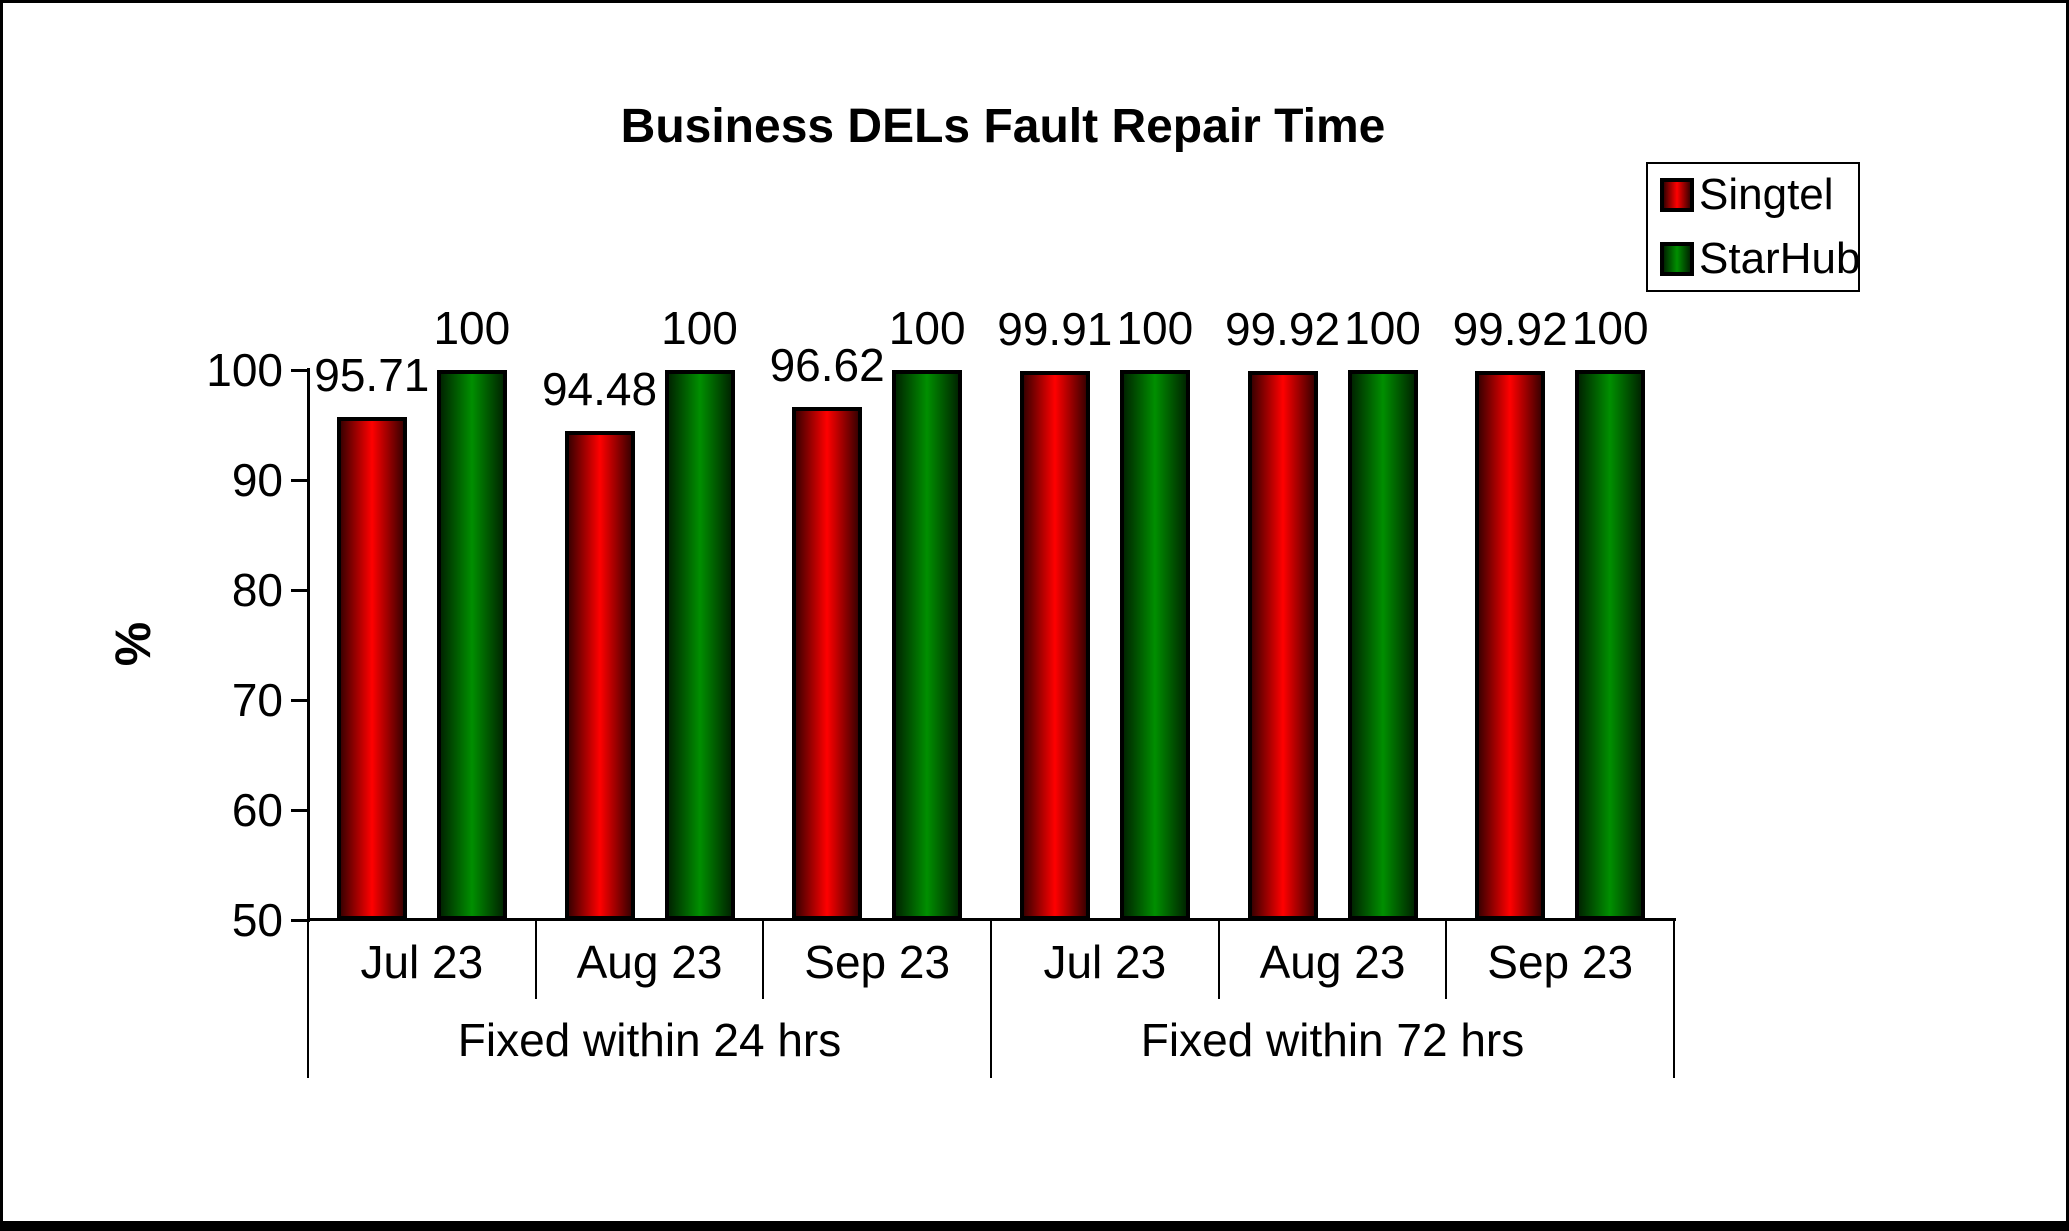 This screenshot has height=1231, width=2069. Describe the element at coordinates (257, 480) in the screenshot. I see `y-tick-label: 90` at that location.